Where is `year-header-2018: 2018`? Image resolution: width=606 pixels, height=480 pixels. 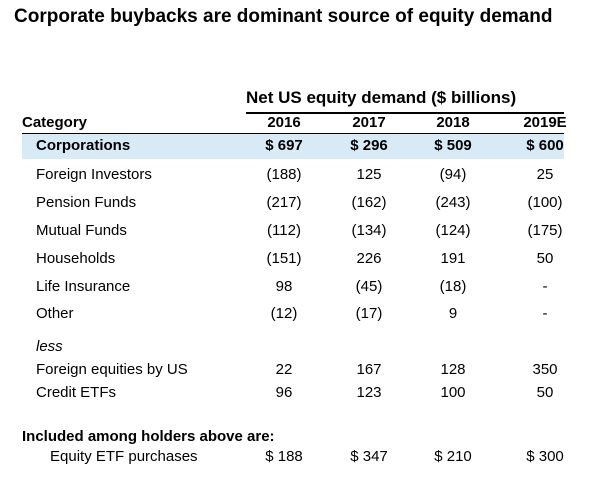
year-header-2018: 2018 is located at coordinates (453, 122).